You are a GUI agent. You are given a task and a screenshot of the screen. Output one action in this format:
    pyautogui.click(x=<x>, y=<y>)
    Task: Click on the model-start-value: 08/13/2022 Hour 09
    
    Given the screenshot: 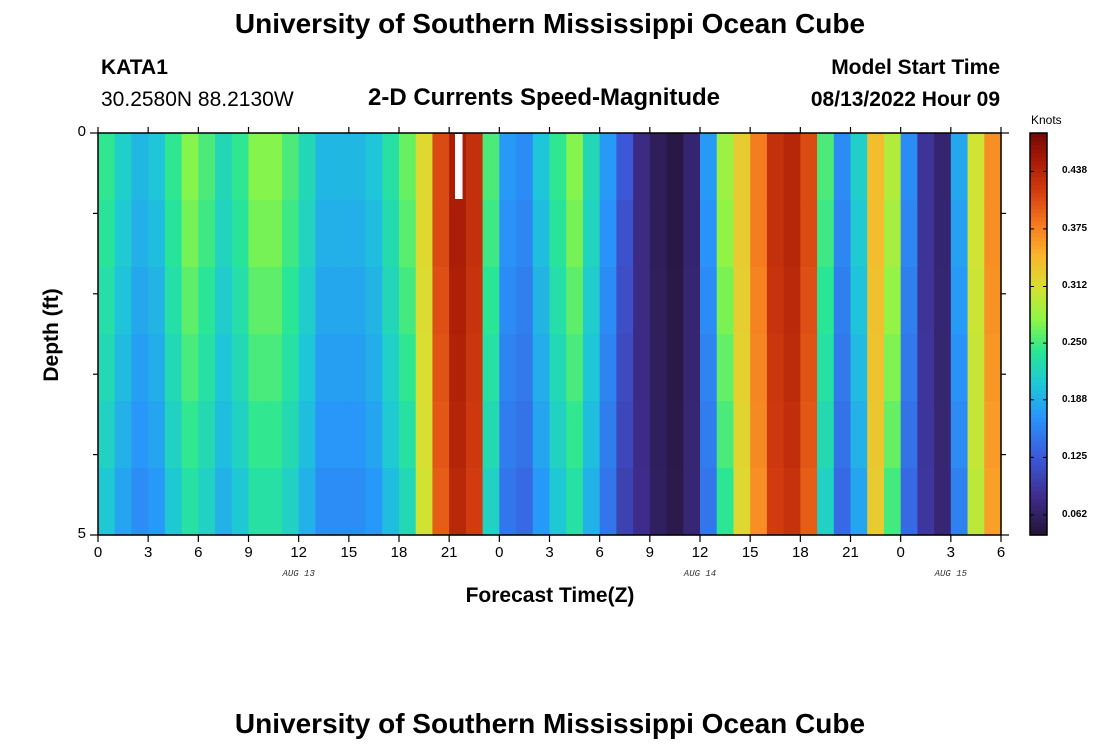 What is the action you would take?
    pyautogui.click(x=905, y=99)
    